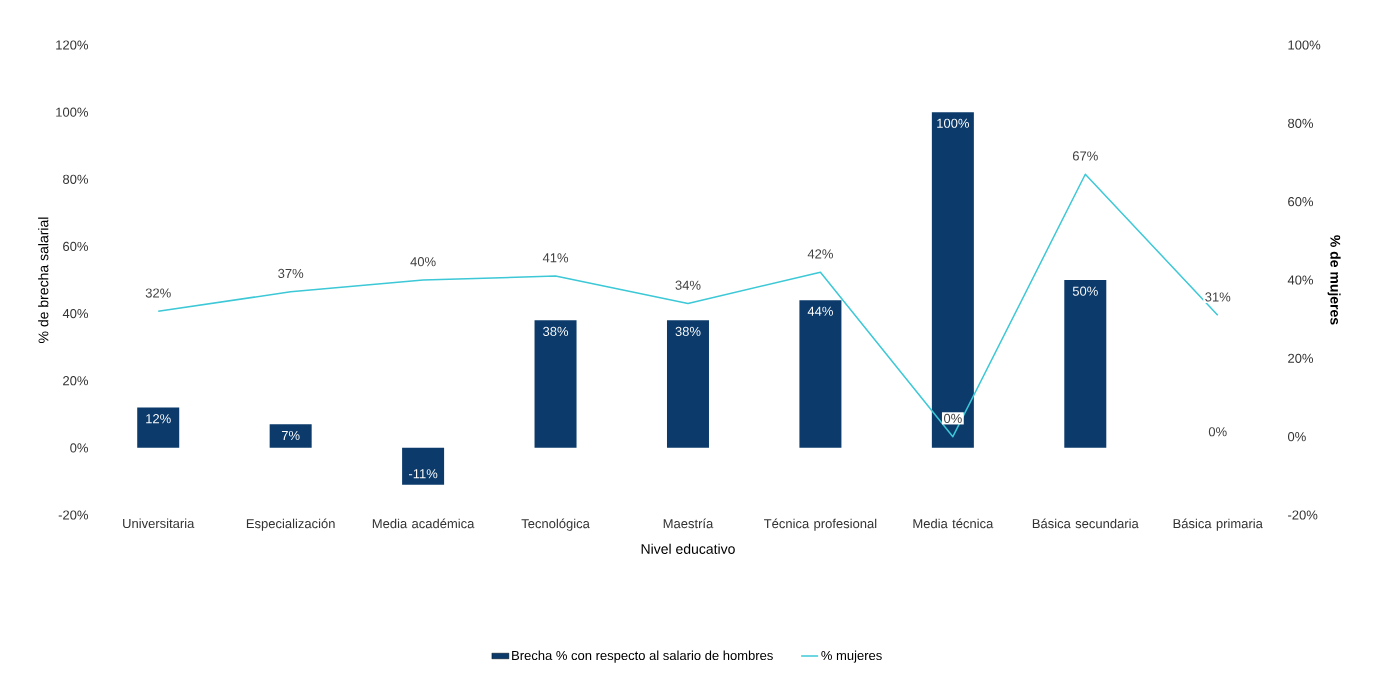 The width and height of the screenshot is (1385, 677). What do you see at coordinates (1085, 291) in the screenshot?
I see `data-label: 50%` at bounding box center [1085, 291].